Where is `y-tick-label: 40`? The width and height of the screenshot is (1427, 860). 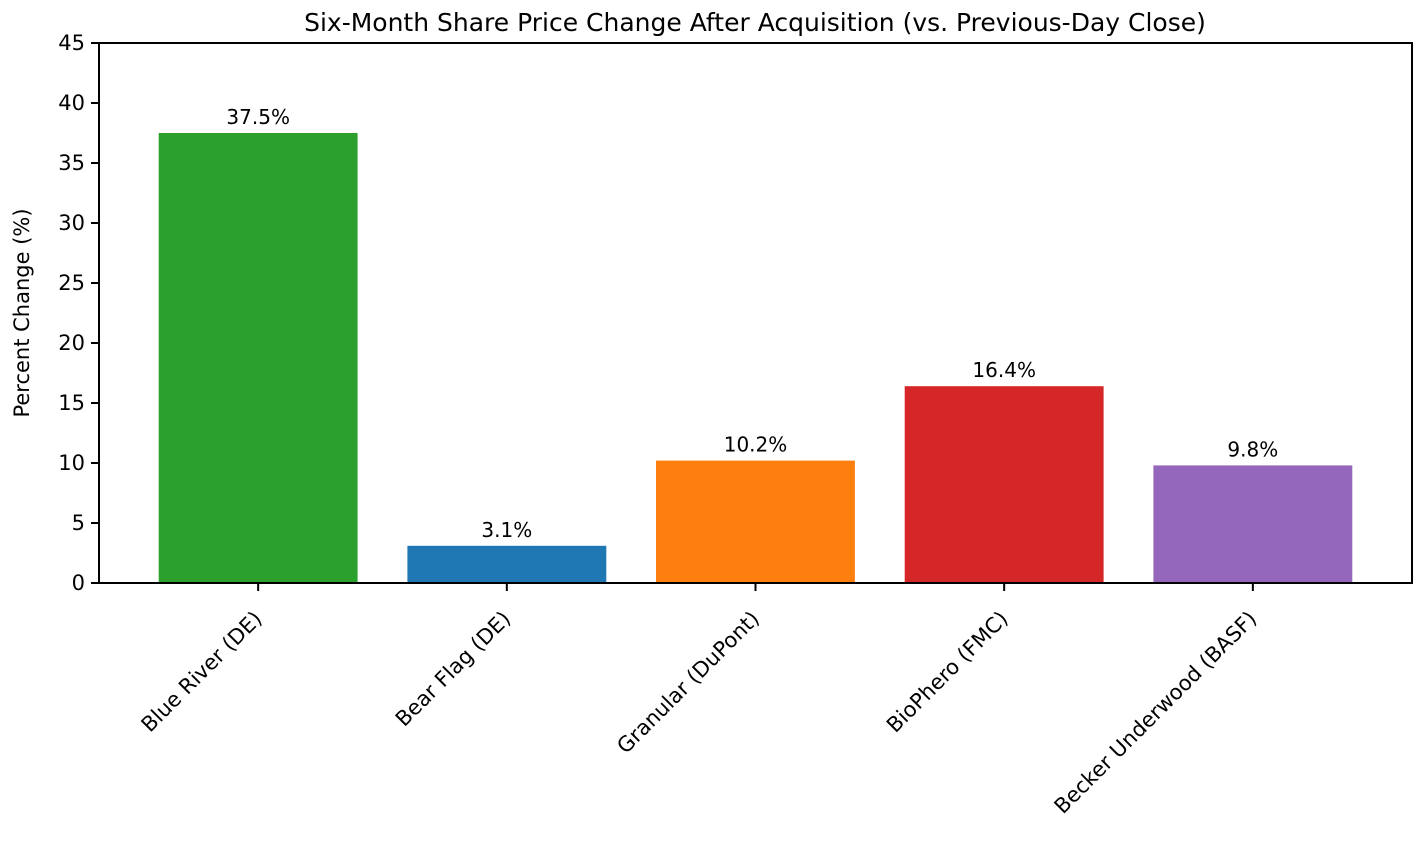 y-tick-label: 40 is located at coordinates (71, 103).